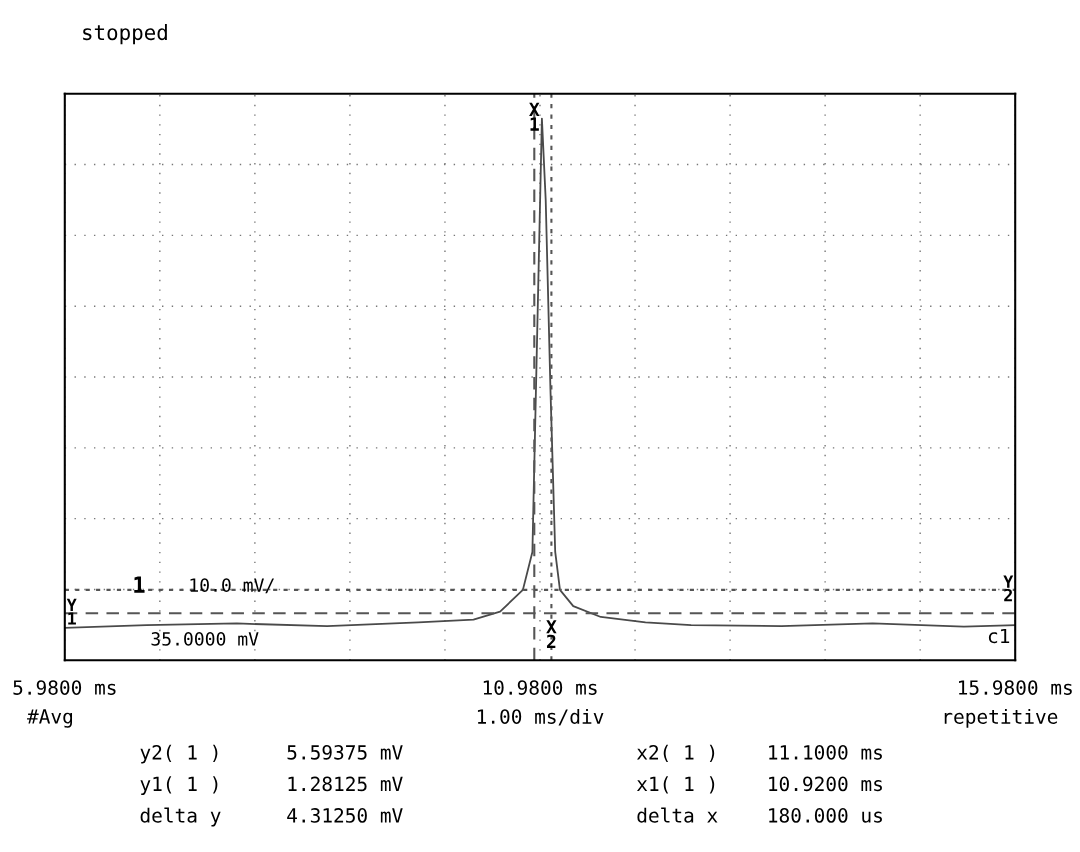 Image resolution: width=1080 pixels, height=852 pixels. I want to click on text: 180.000 us, so click(825, 815).